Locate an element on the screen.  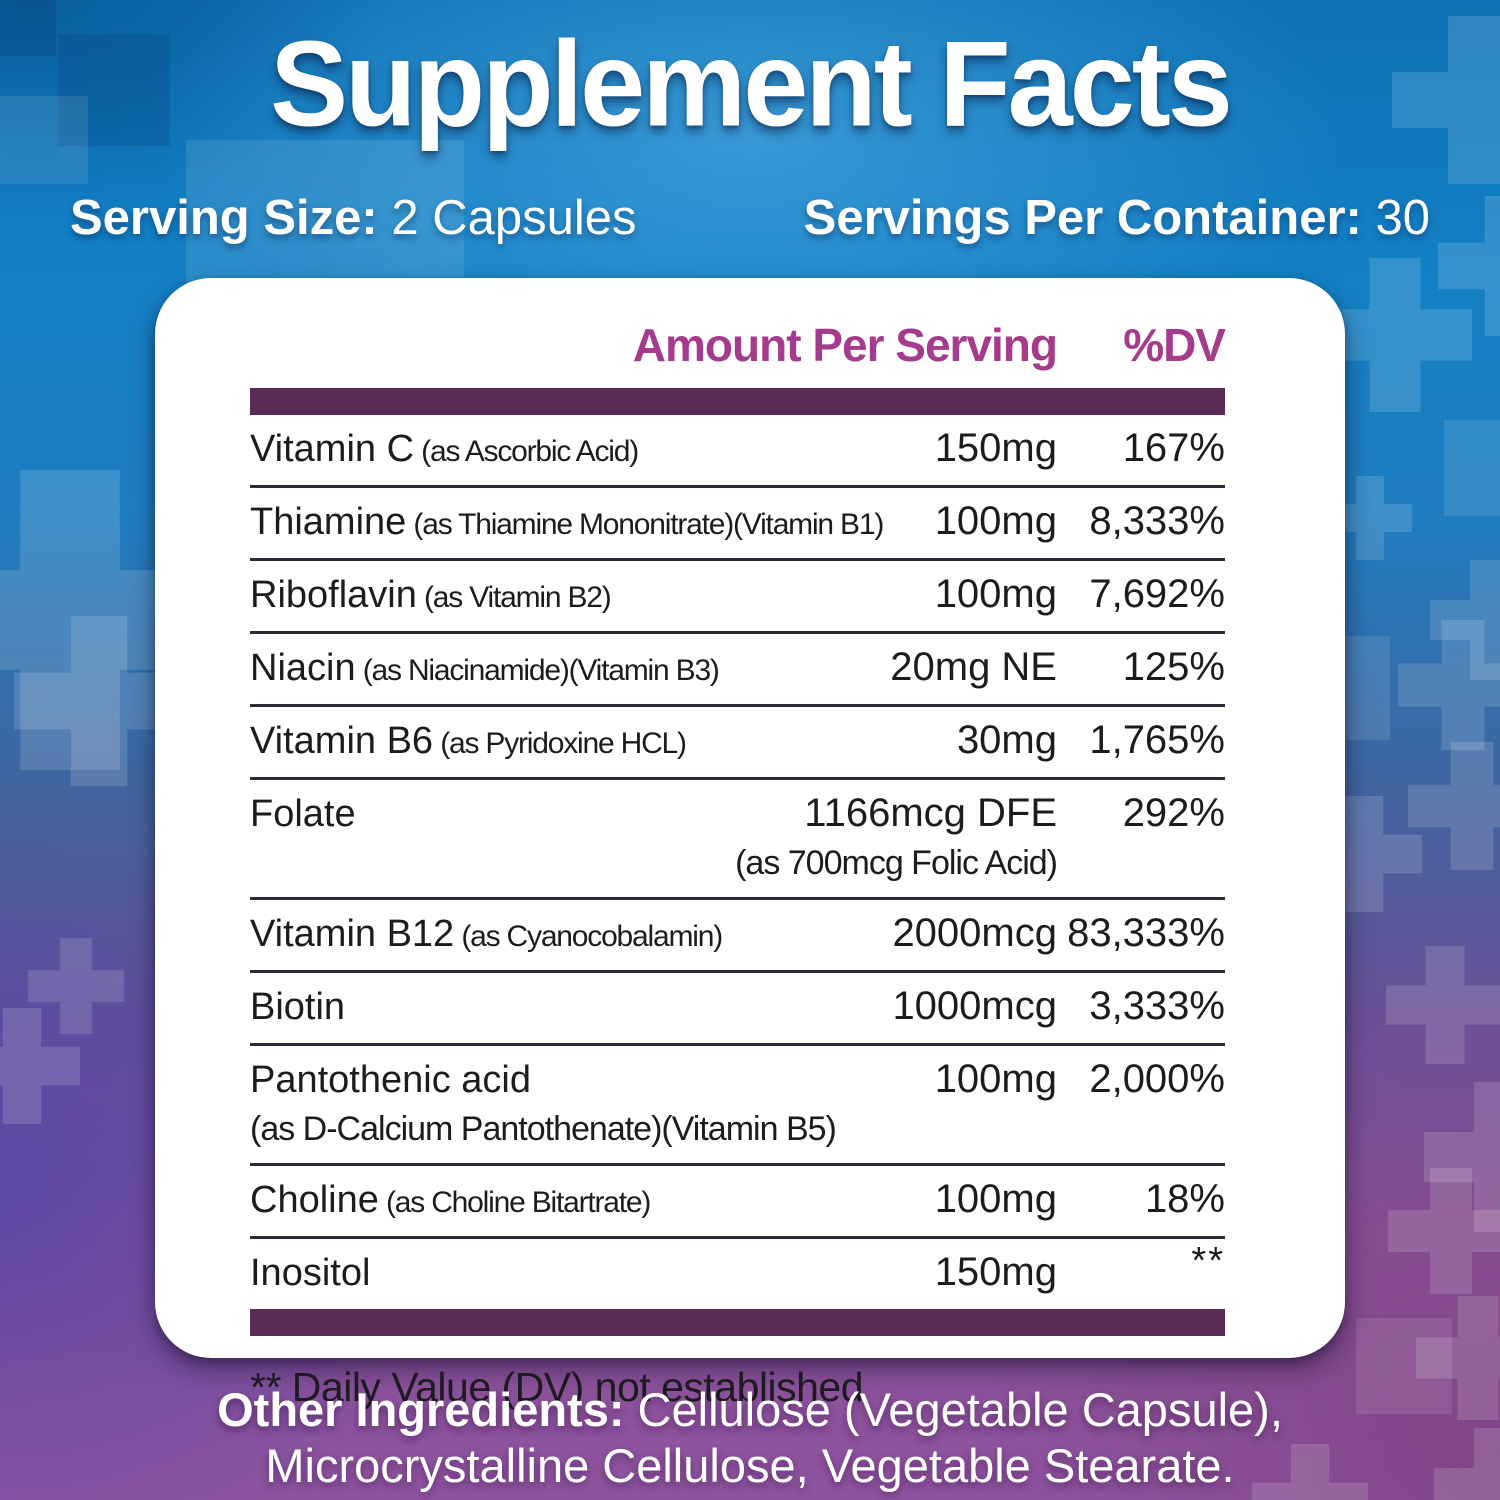
nutrient-amount: 20mg NE is located at coordinates (973, 667).